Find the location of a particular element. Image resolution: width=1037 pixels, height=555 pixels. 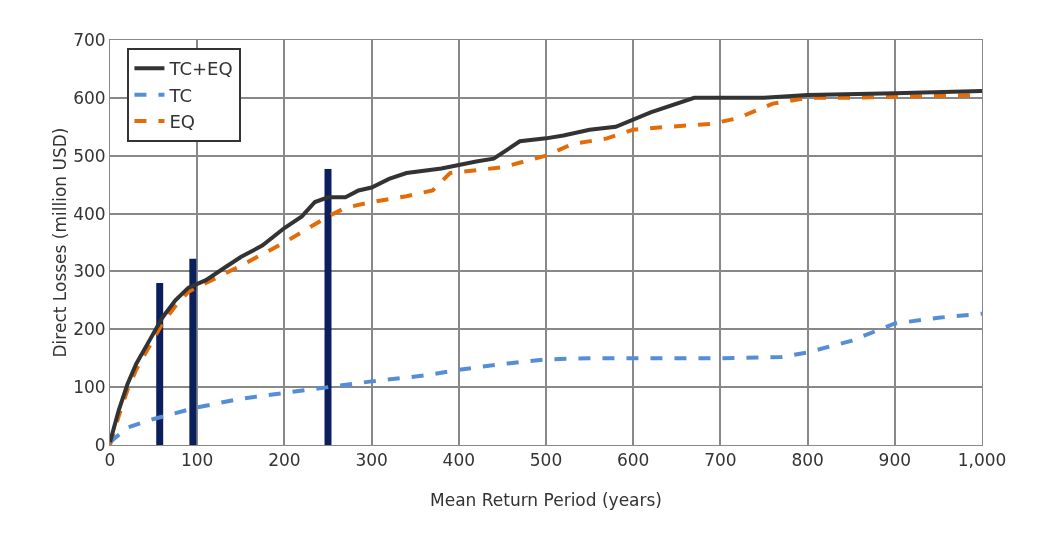

x-axis-title: Mean Return Period (years) is located at coordinates (546, 500).